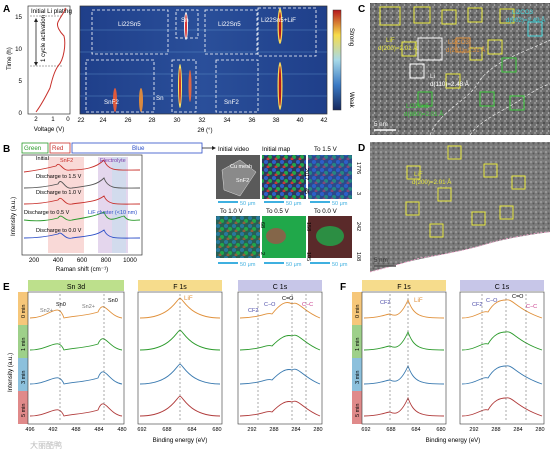  What do you see at coordinates (278, 20) in the screenshot?
I see `svg-text: Li22Sn5+LiF` at bounding box center [278, 20].